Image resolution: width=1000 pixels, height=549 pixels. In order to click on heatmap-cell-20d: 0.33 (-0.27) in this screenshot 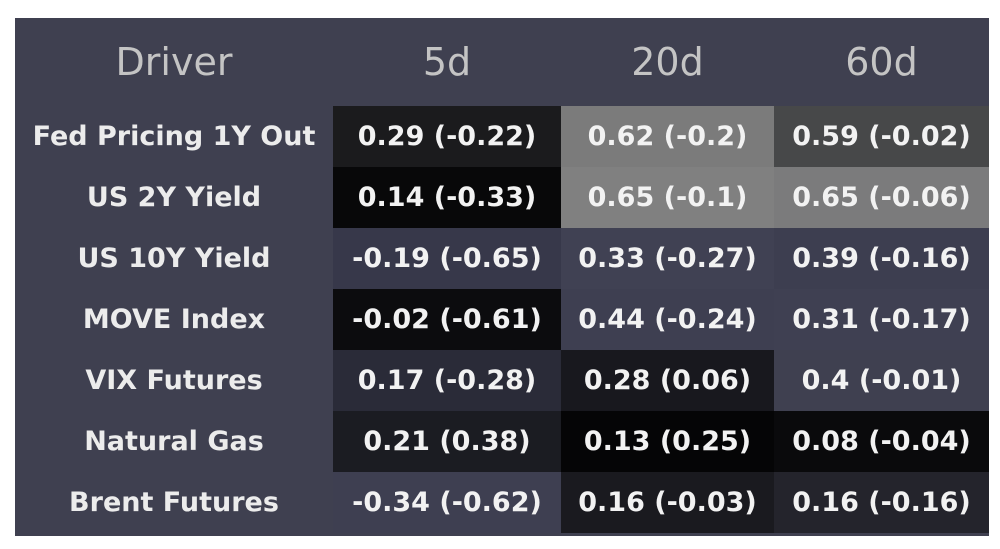, I will do `click(667, 258)`.